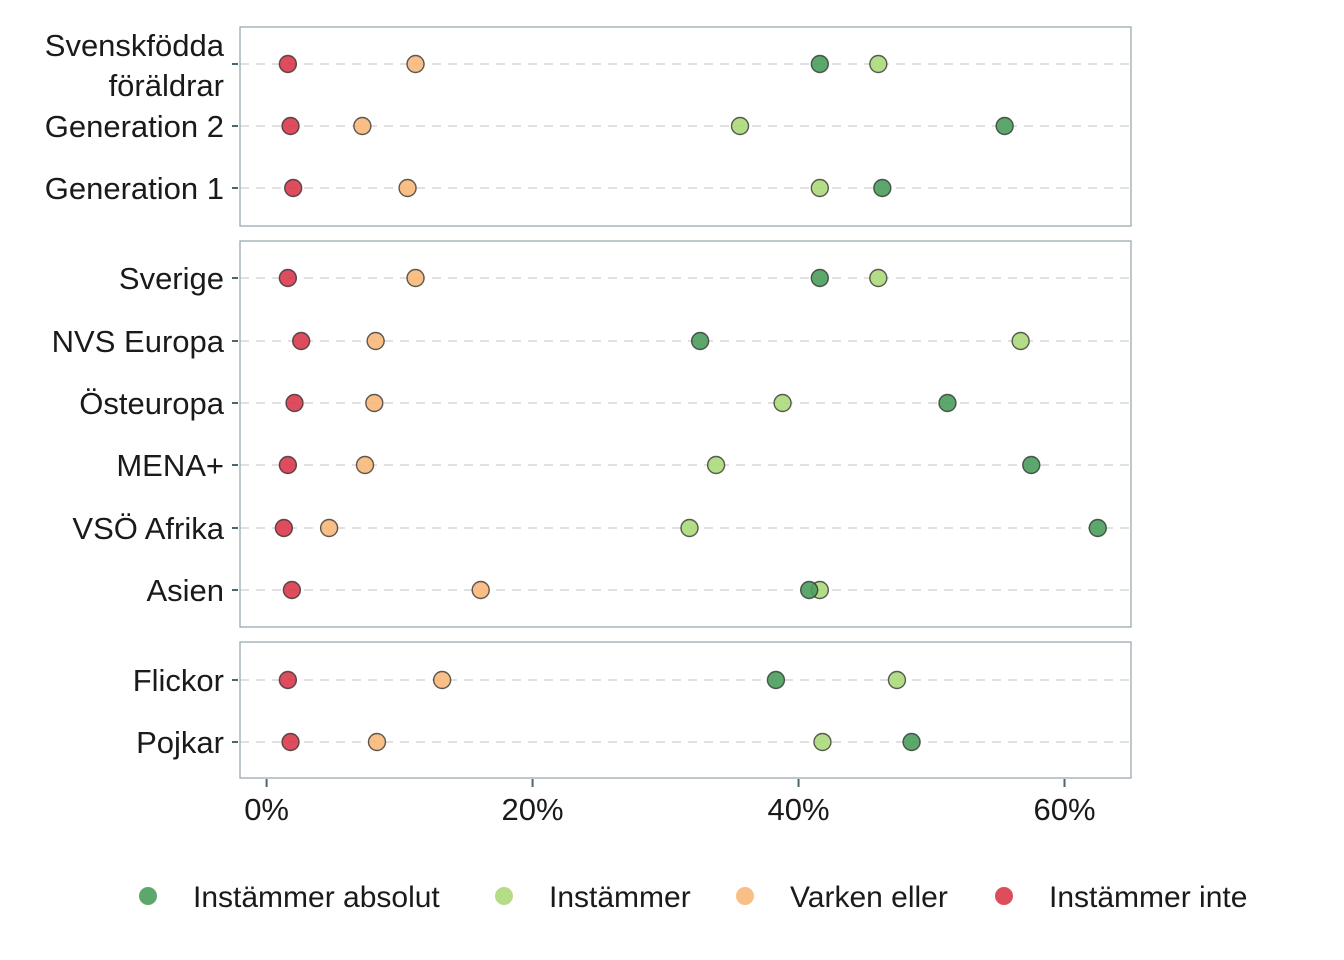  What do you see at coordinates (1064, 809) in the screenshot?
I see `x-tick-label: 60%` at bounding box center [1064, 809].